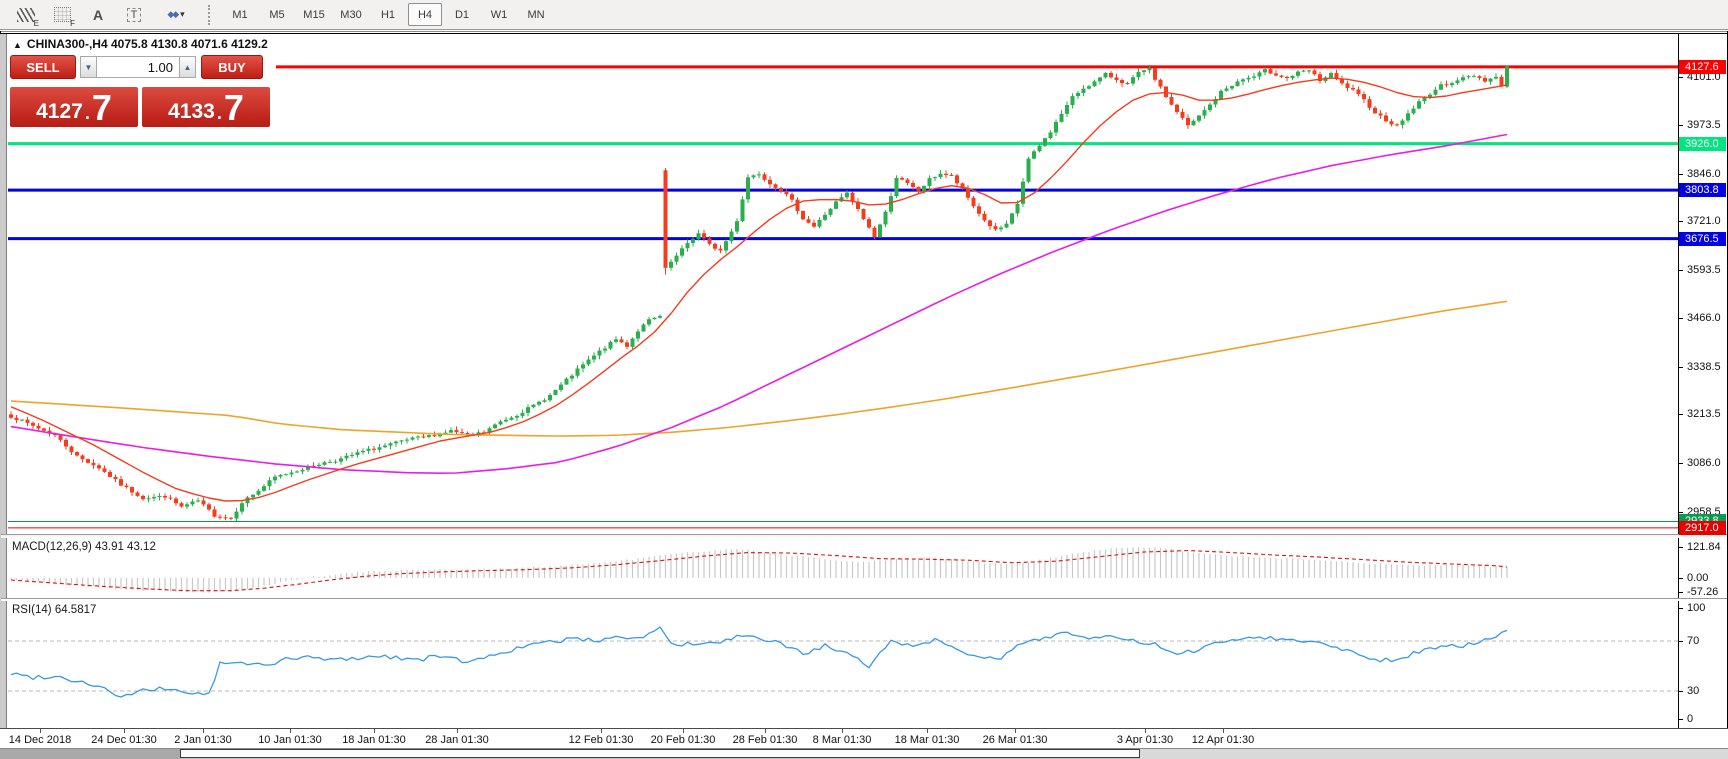  Describe the element at coordinates (683, 740) in the screenshot. I see `date-label: 20 Feb 01:30` at that location.